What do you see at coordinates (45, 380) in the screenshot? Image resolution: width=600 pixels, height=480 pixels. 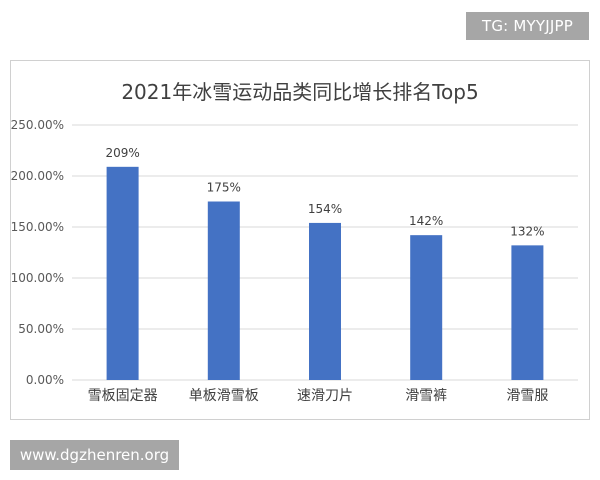 I see `y-tick-label: 0.00%` at bounding box center [45, 380].